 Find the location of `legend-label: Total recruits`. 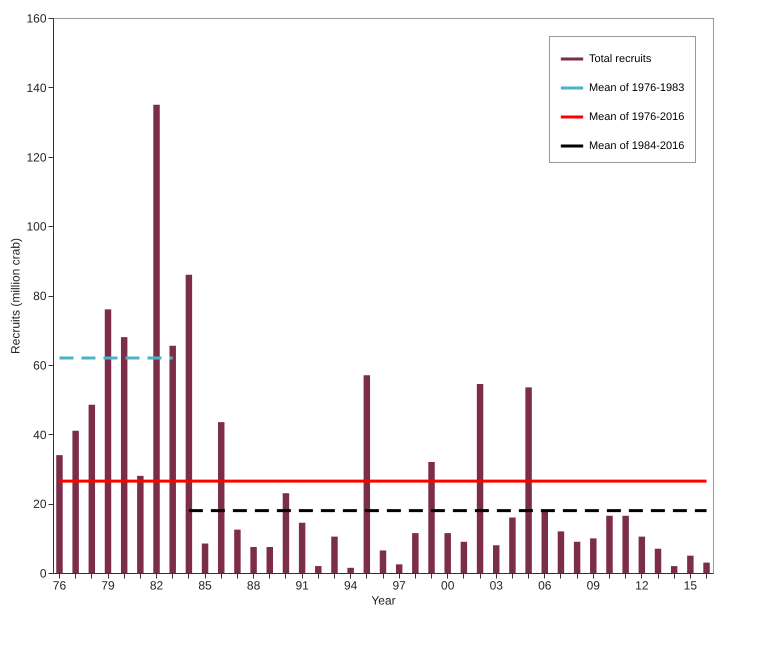

legend-label: Total recruits is located at coordinates (620, 59).